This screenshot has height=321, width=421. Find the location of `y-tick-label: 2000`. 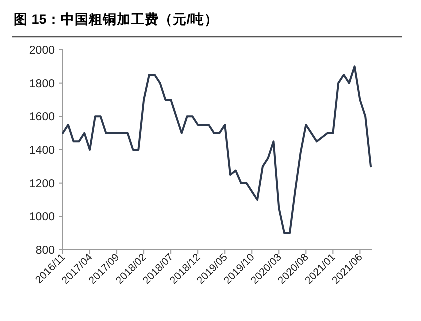

y-tick-label: 2000 is located at coordinates (42, 51).